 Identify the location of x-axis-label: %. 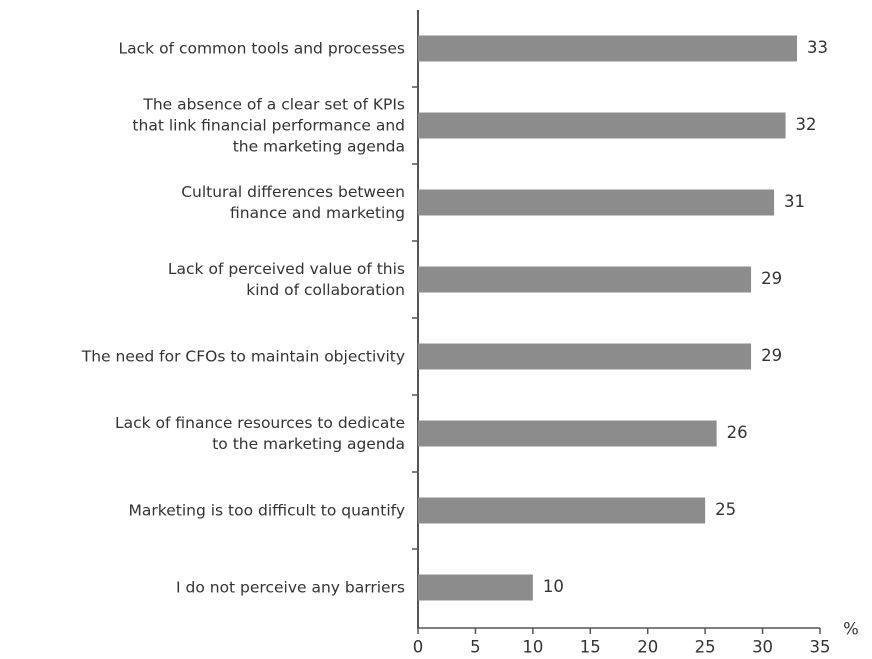
(851, 629).